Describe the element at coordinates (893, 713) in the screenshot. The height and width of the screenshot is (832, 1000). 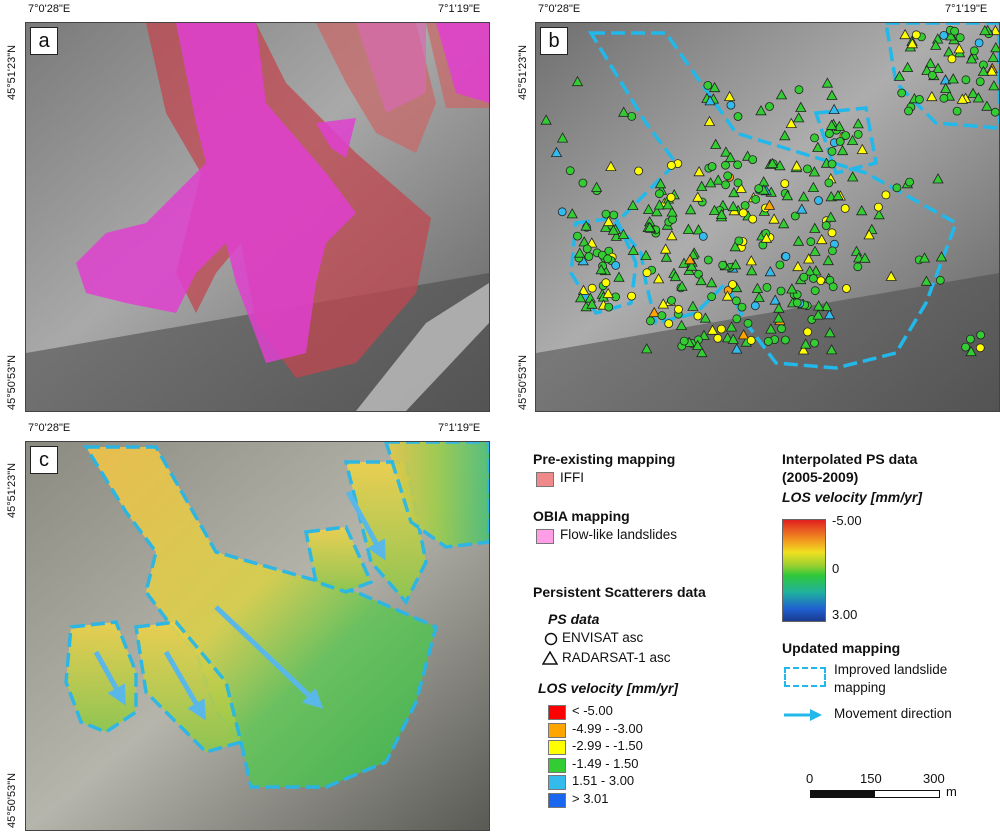
I see `legend-movement-label: Movement direction` at that location.